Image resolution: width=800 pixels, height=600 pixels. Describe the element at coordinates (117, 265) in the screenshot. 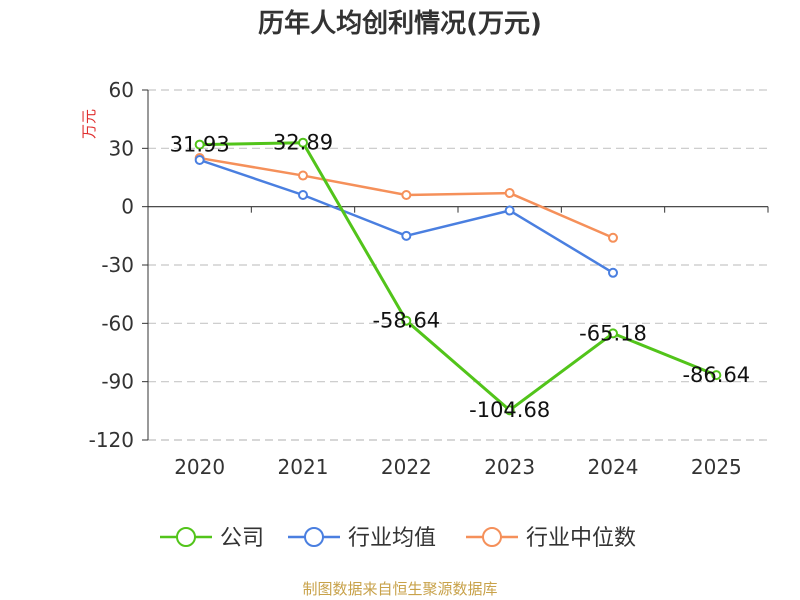

I see `y-tick-label: -30` at that location.